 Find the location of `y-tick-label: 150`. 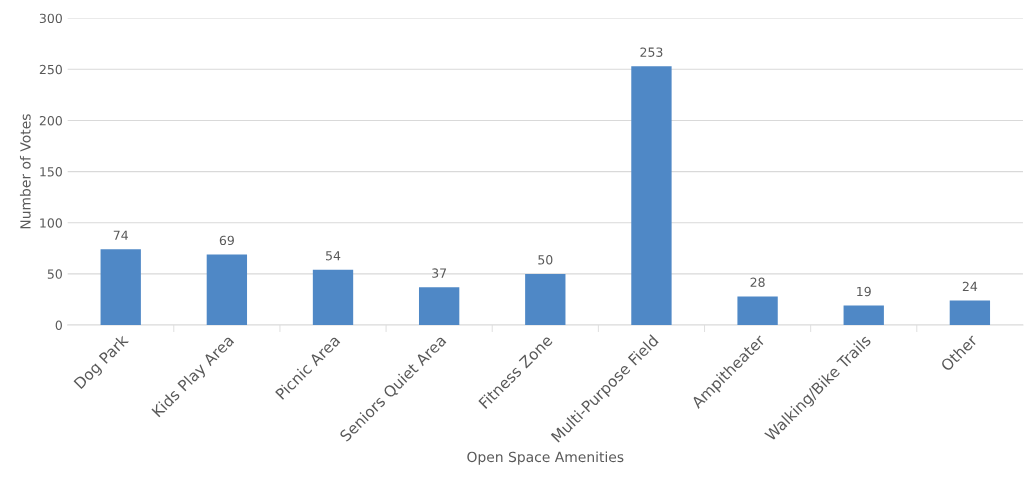

y-tick-label: 150 is located at coordinates (51, 172).